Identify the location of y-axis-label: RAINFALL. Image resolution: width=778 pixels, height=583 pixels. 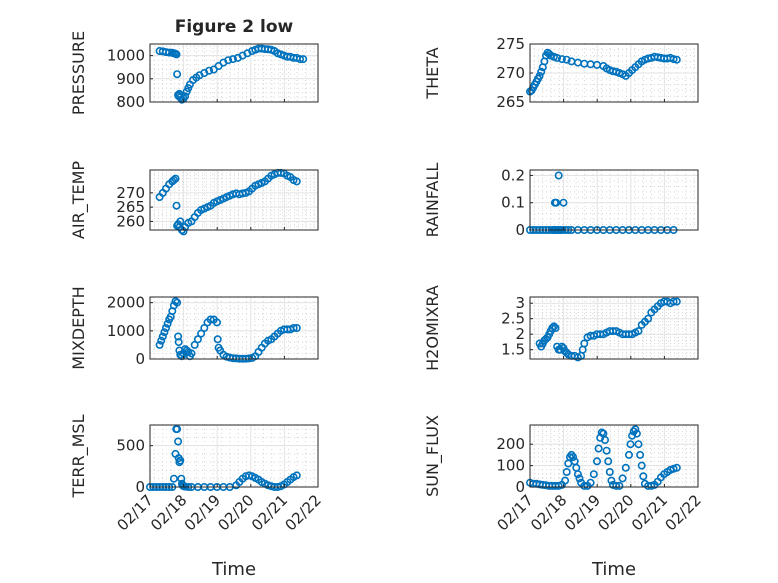
(432, 200).